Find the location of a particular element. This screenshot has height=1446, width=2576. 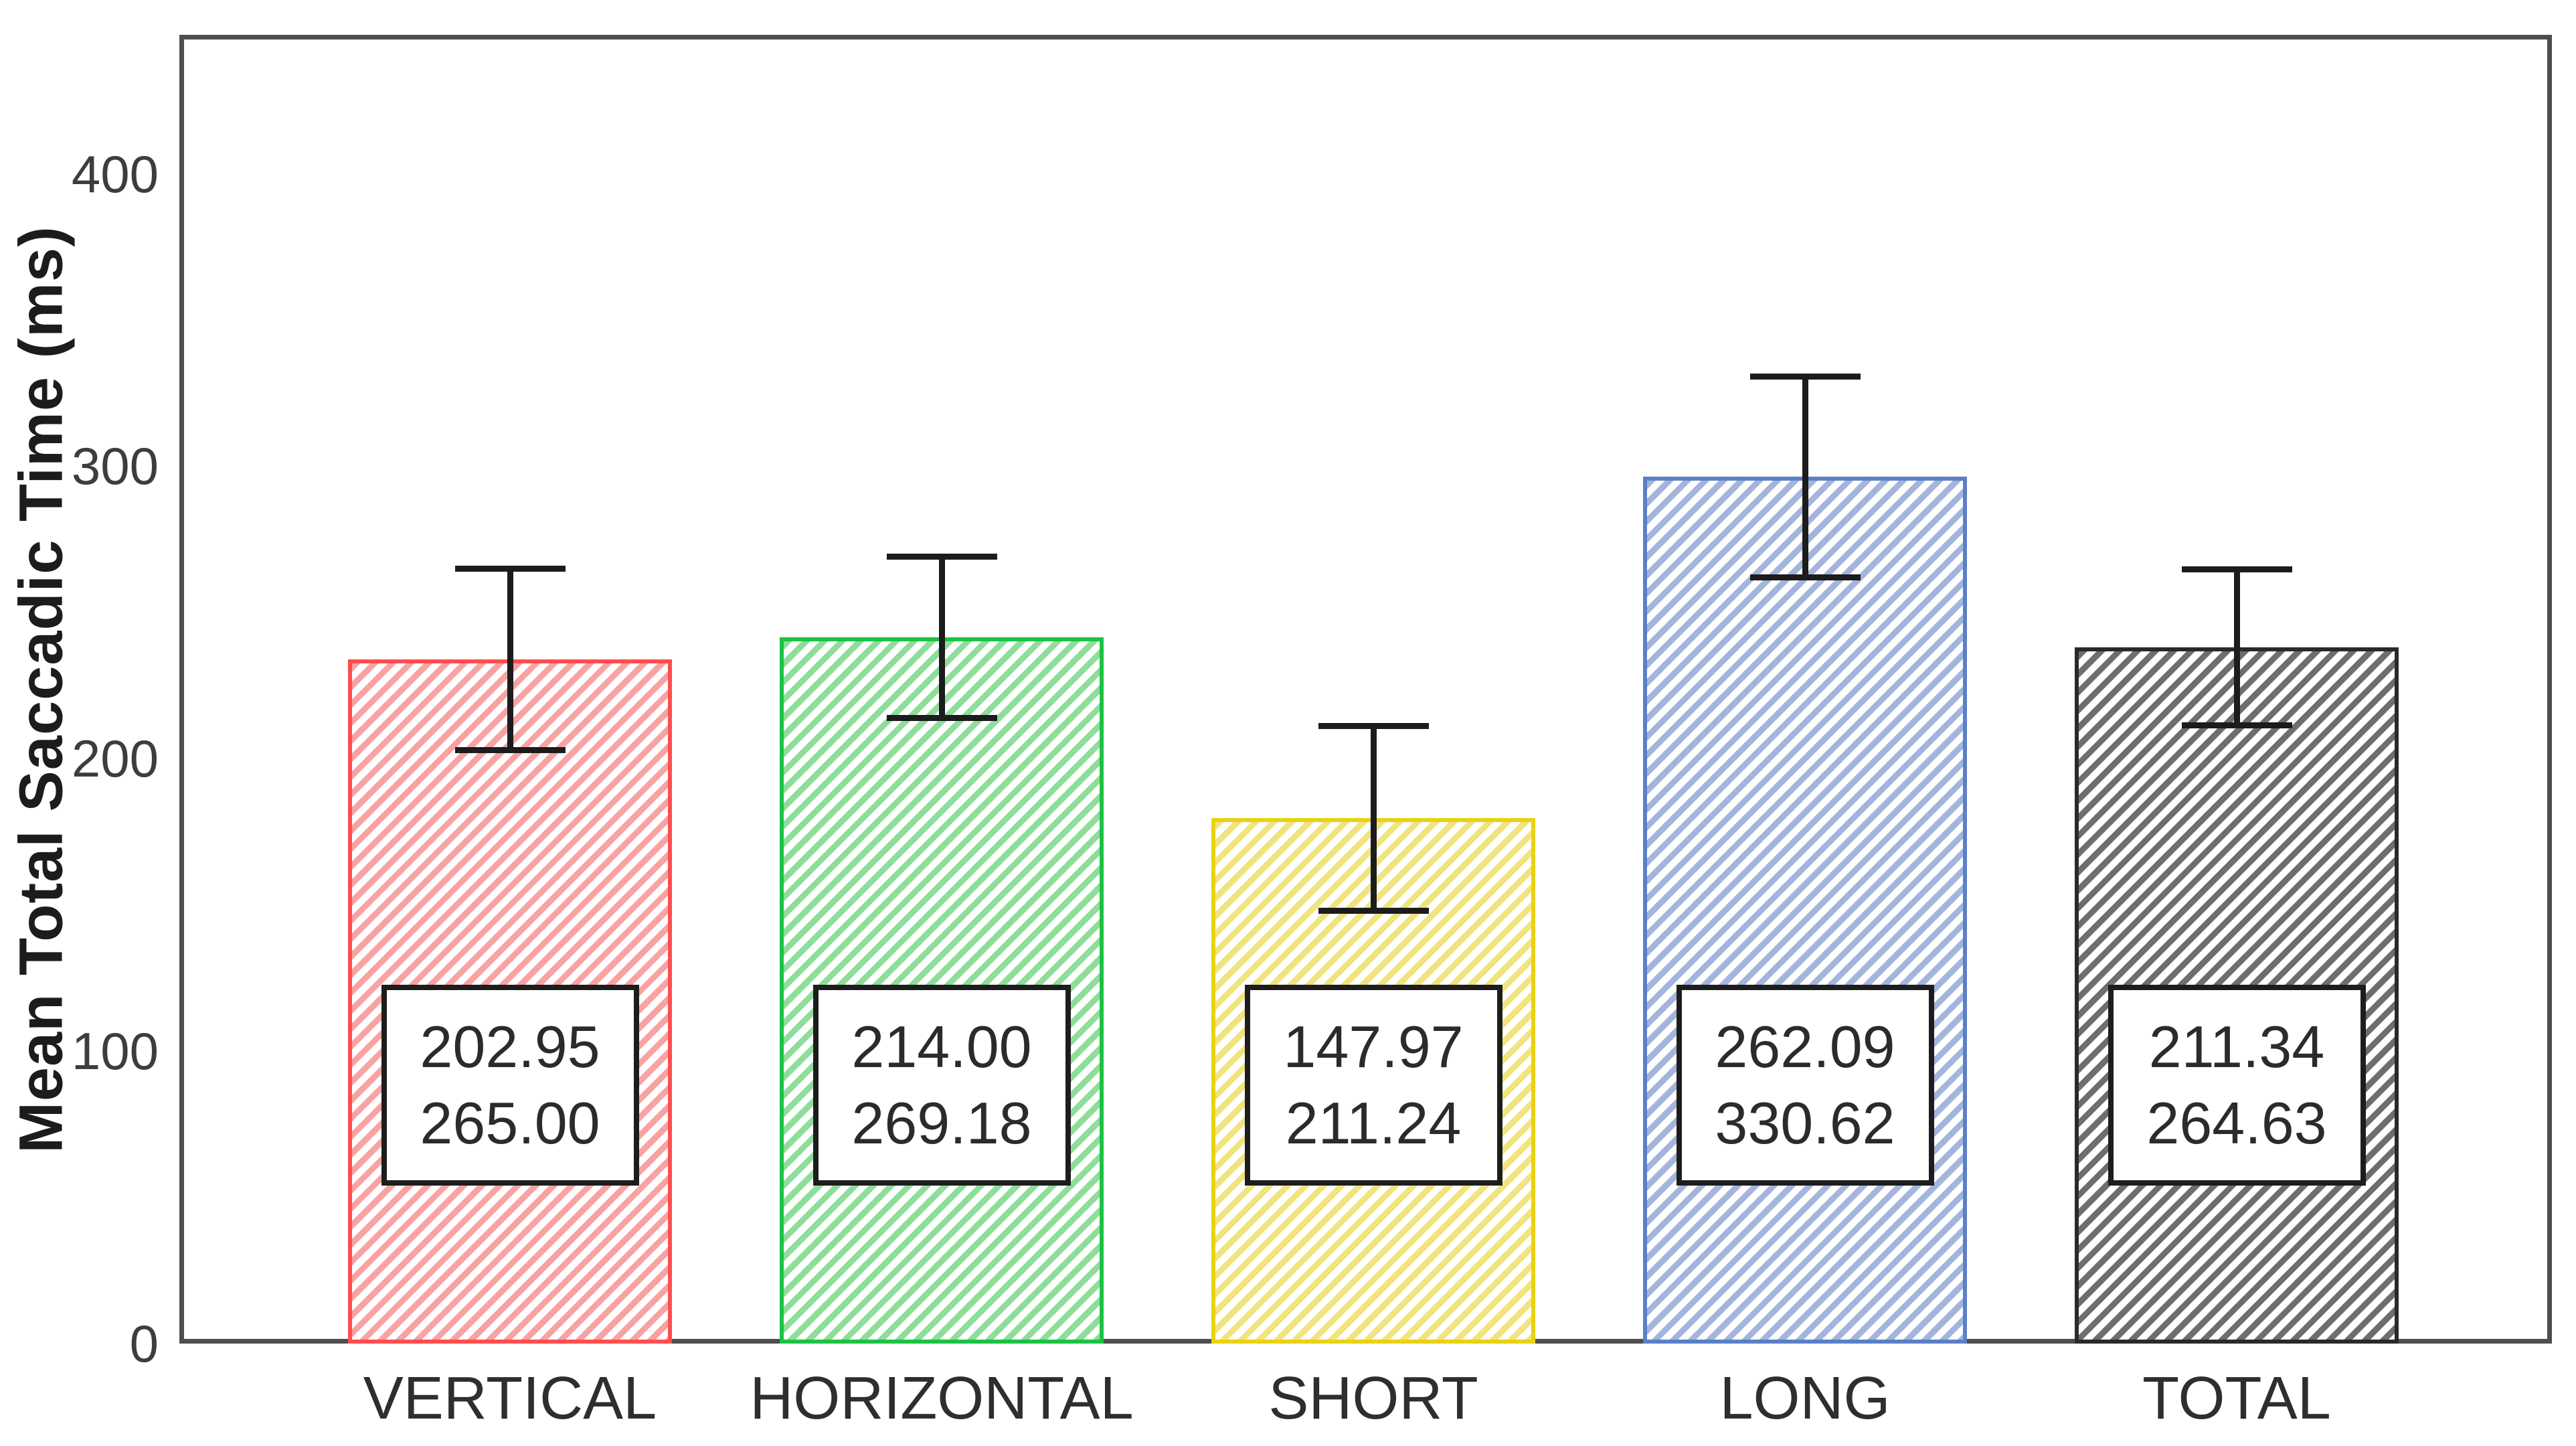

error-bar-cap-top-short is located at coordinates (1373, 725).